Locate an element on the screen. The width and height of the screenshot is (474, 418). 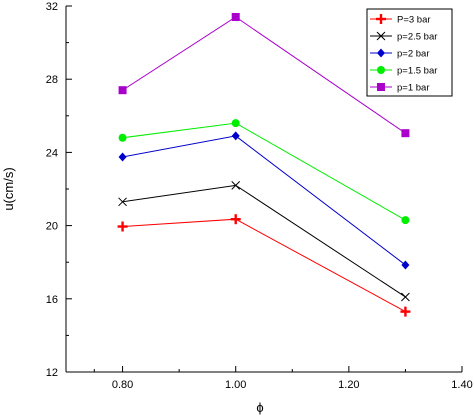
legend-item: P=3 bar is located at coordinates (400, 20).